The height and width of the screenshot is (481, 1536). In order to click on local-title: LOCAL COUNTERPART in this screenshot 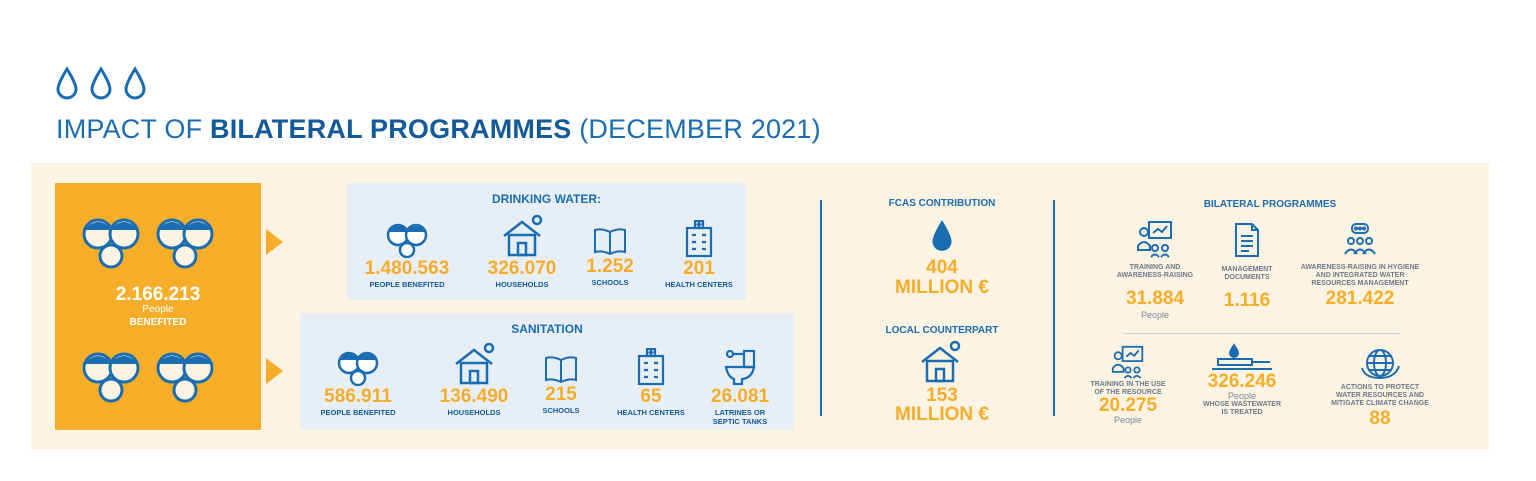, I will do `click(942, 330)`.